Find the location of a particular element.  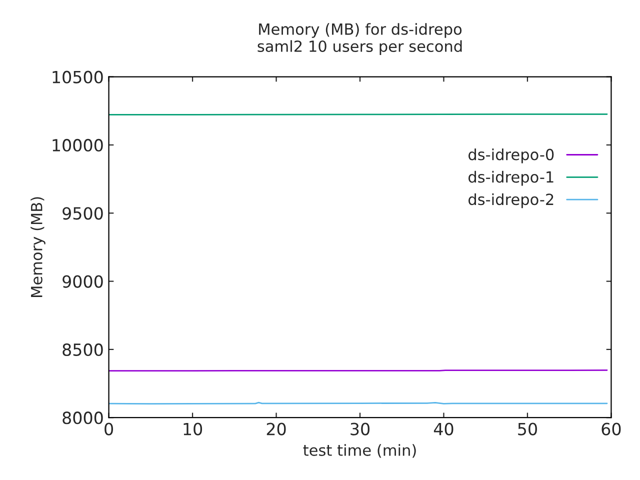

legend-label: ds-idrepo-0 is located at coordinates (511, 156).